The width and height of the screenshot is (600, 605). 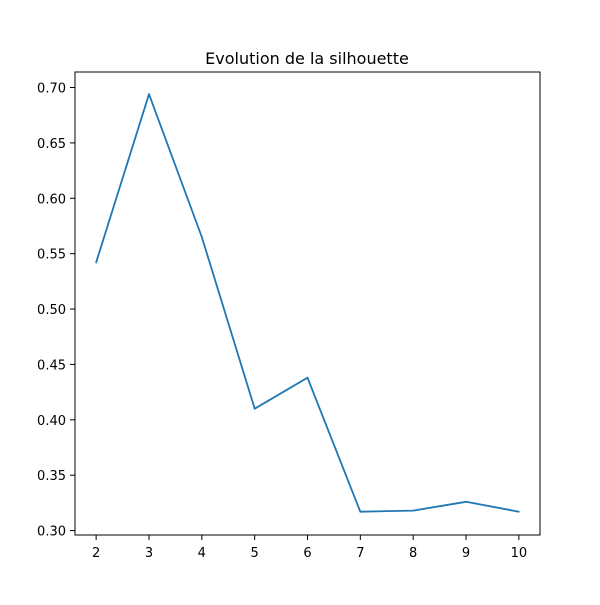 I want to click on y-tick-label: 0.35, so click(x=51, y=476).